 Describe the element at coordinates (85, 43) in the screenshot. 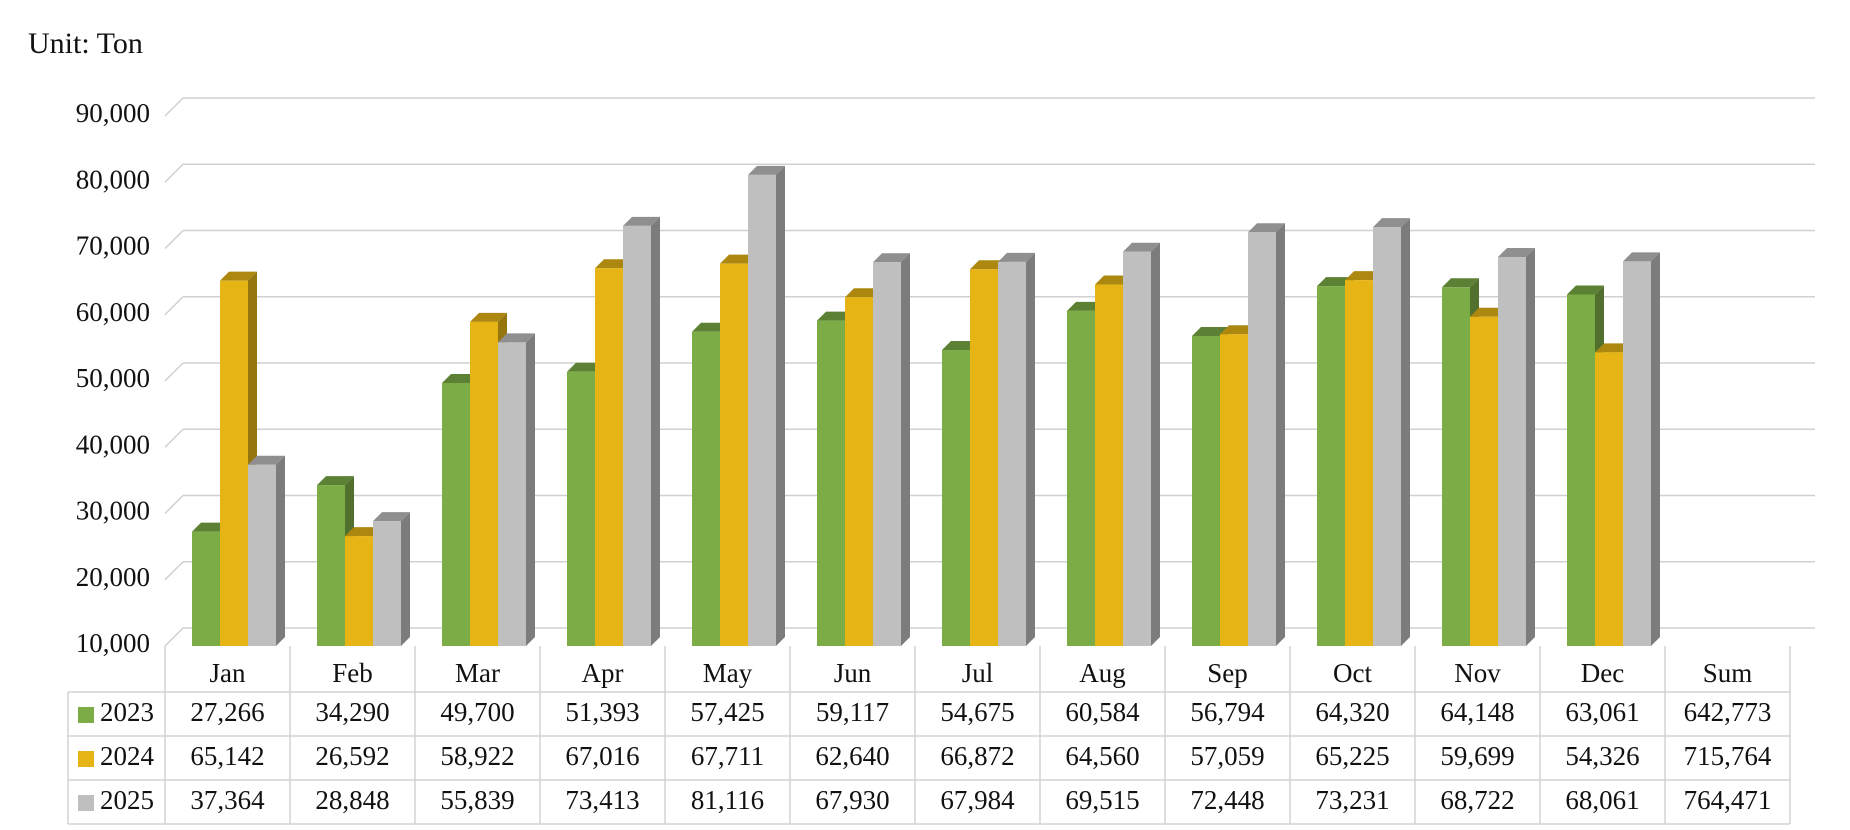

I see `chart-title: Unit: Ton` at that location.